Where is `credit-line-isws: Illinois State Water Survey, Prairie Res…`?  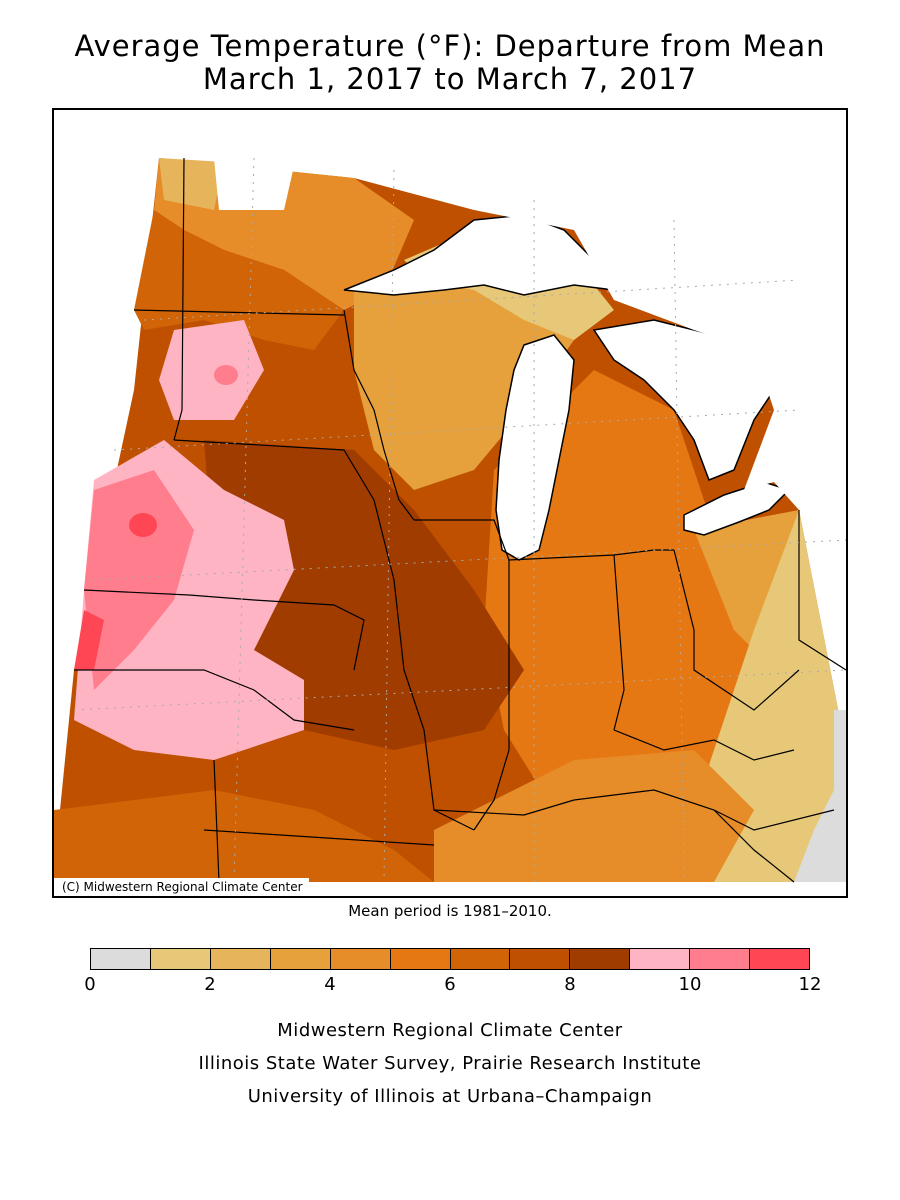
credit-line-isws: Illinois State Water Survey, Prairie Res… is located at coordinates (450, 1063).